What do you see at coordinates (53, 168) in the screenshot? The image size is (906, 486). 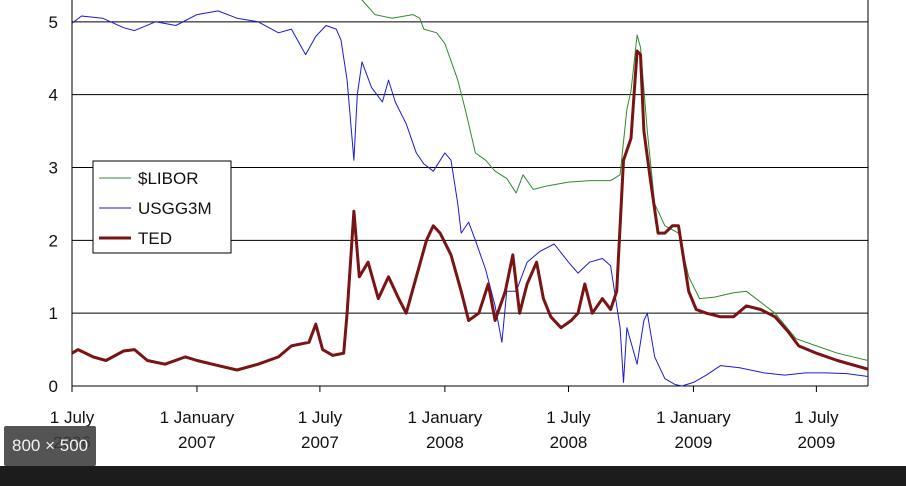 I see `y-tick-label: 3` at bounding box center [53, 168].